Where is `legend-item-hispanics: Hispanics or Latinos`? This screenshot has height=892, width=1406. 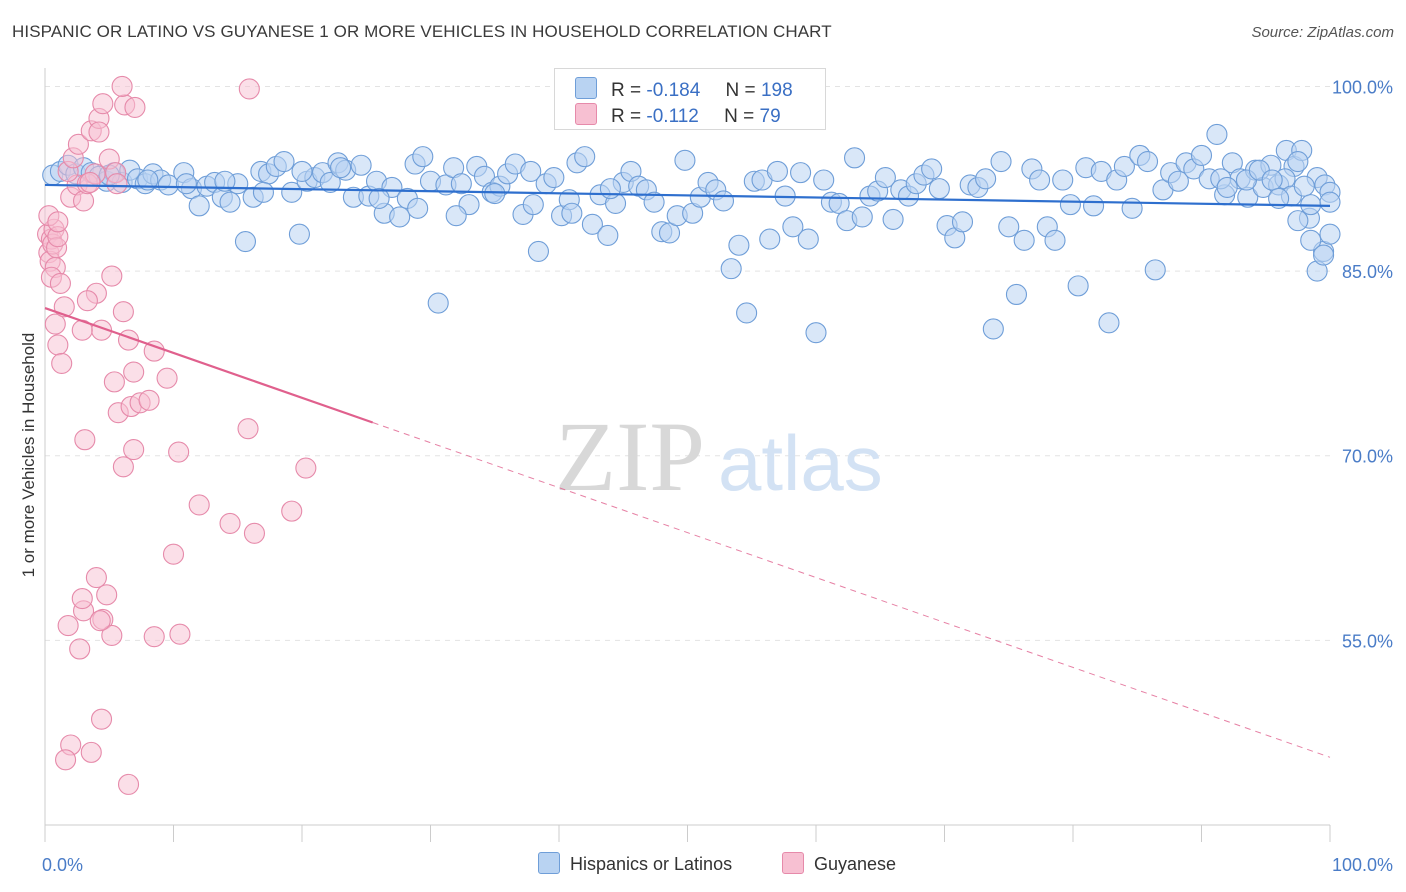
legend-item-hispanics: Hispanics or Latinos is located at coordinates (635, 863).